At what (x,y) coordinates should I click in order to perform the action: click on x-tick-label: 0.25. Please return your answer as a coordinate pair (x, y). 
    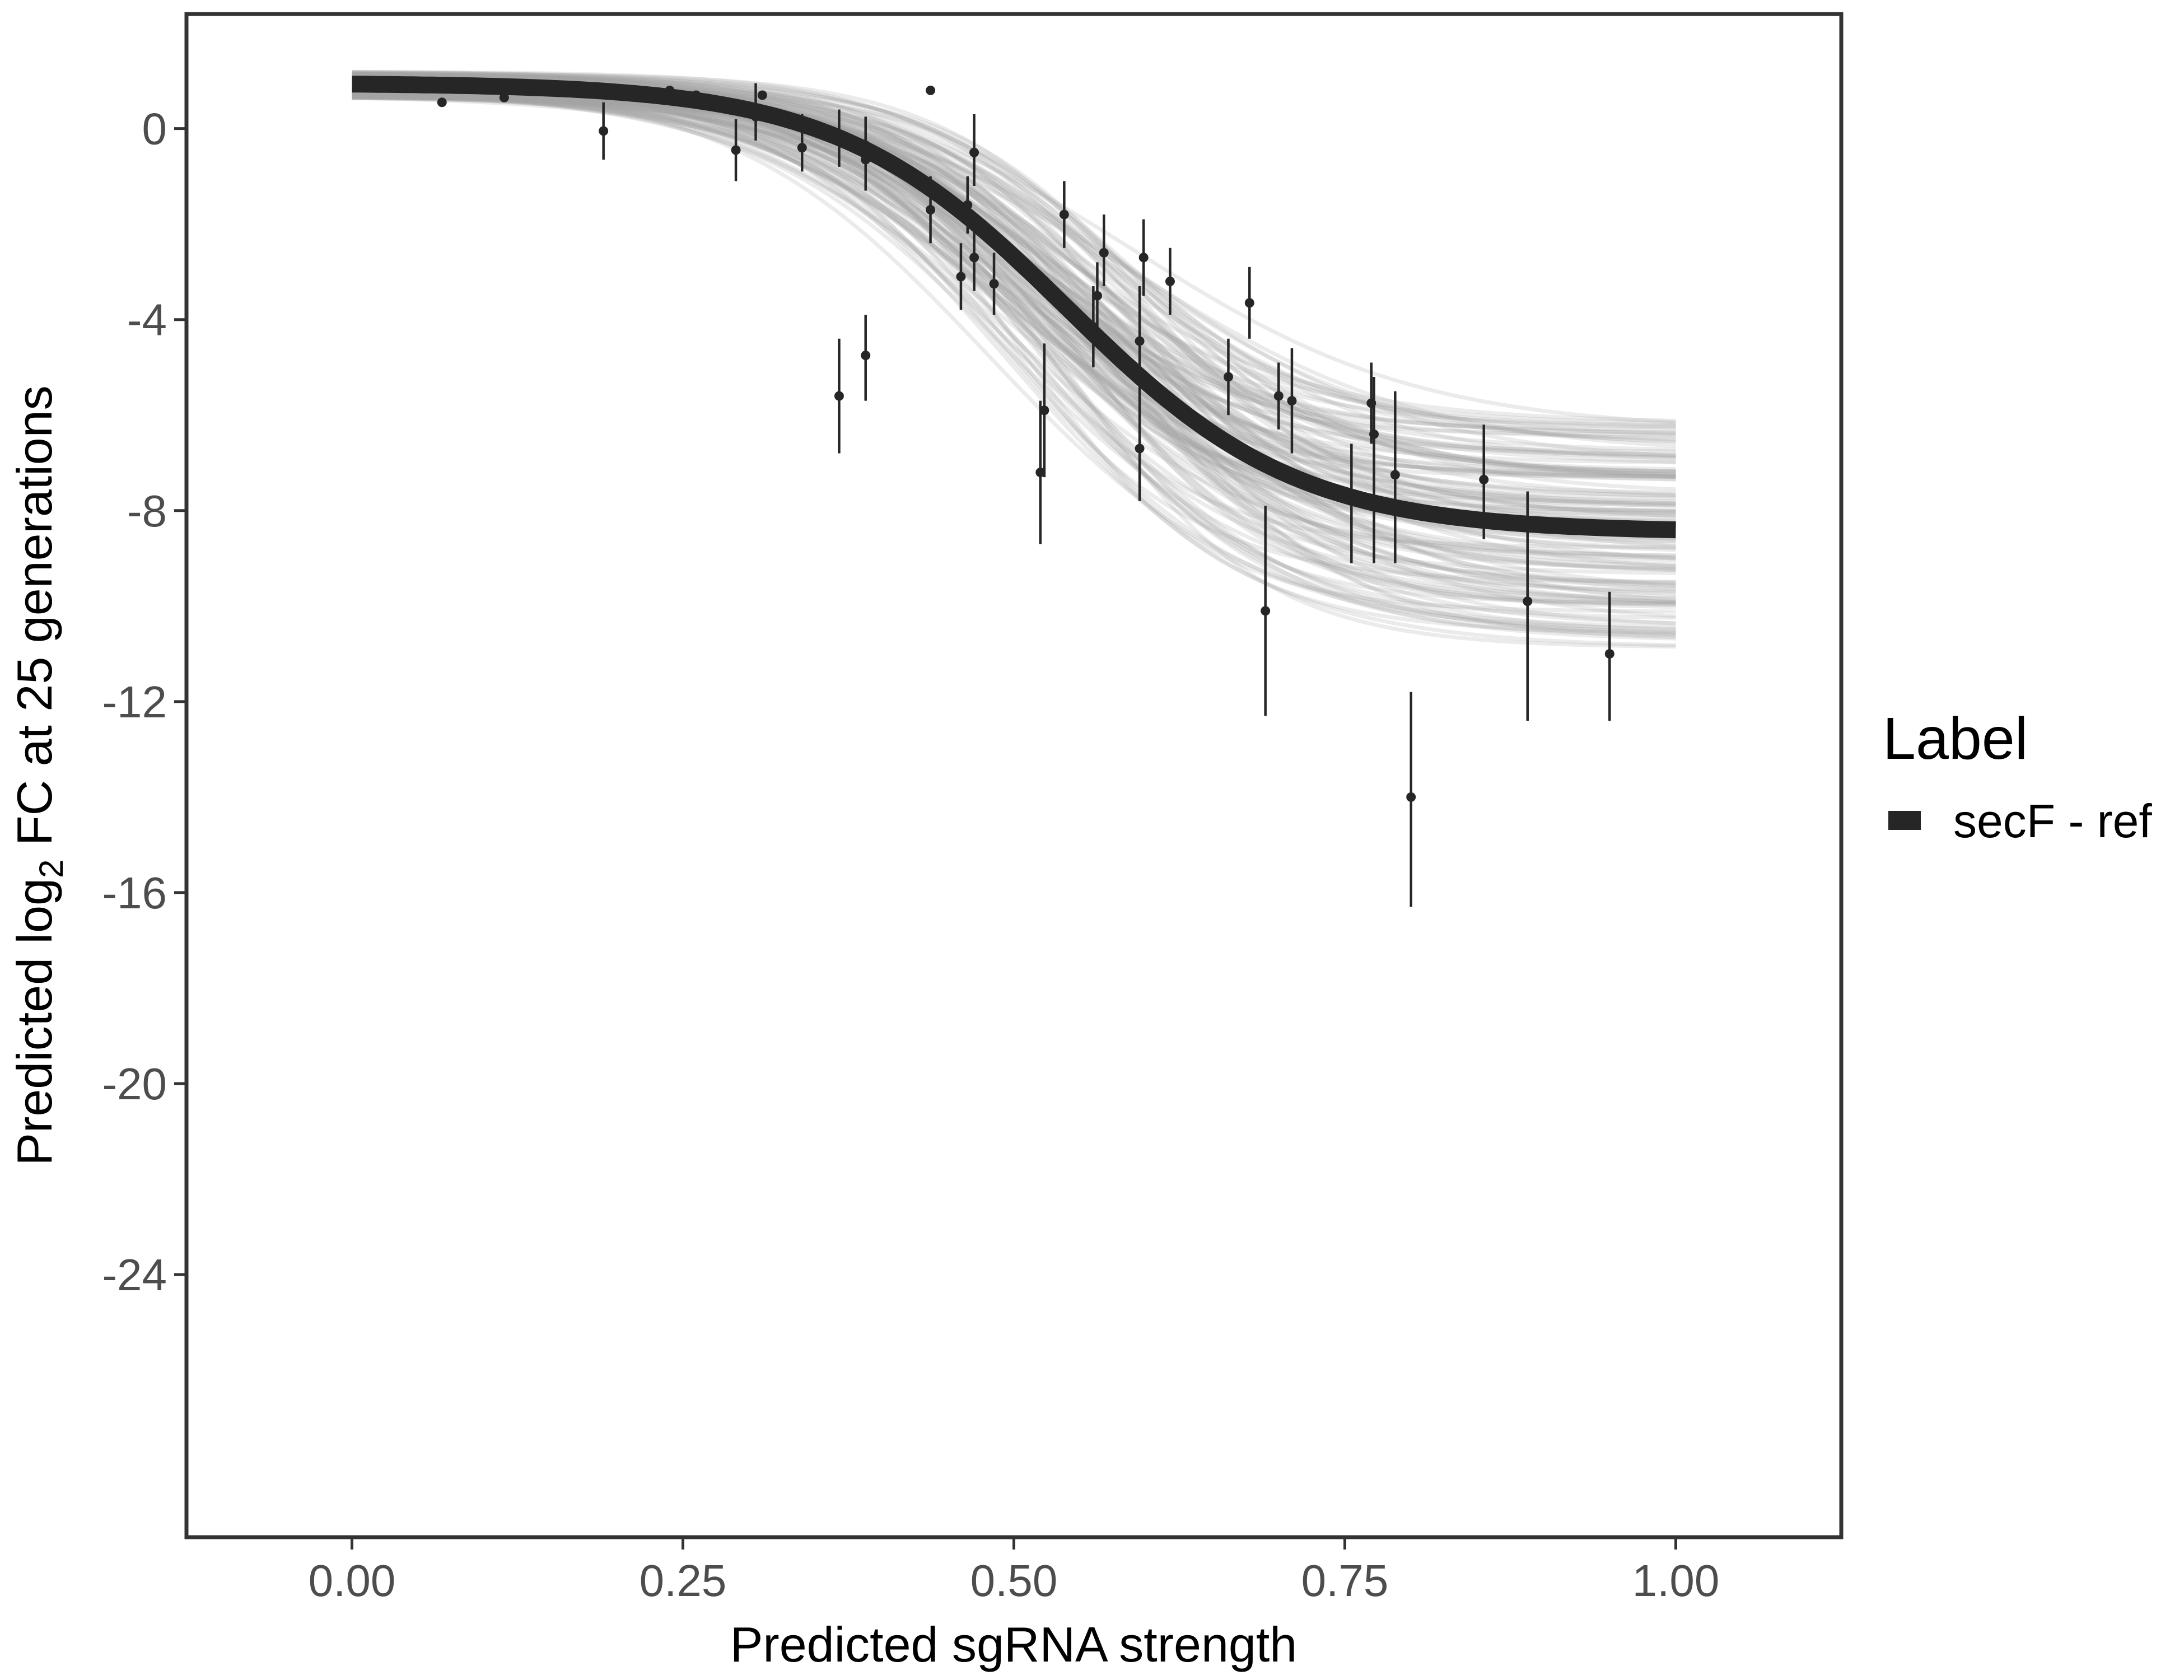
    Looking at the image, I should click on (684, 1581).